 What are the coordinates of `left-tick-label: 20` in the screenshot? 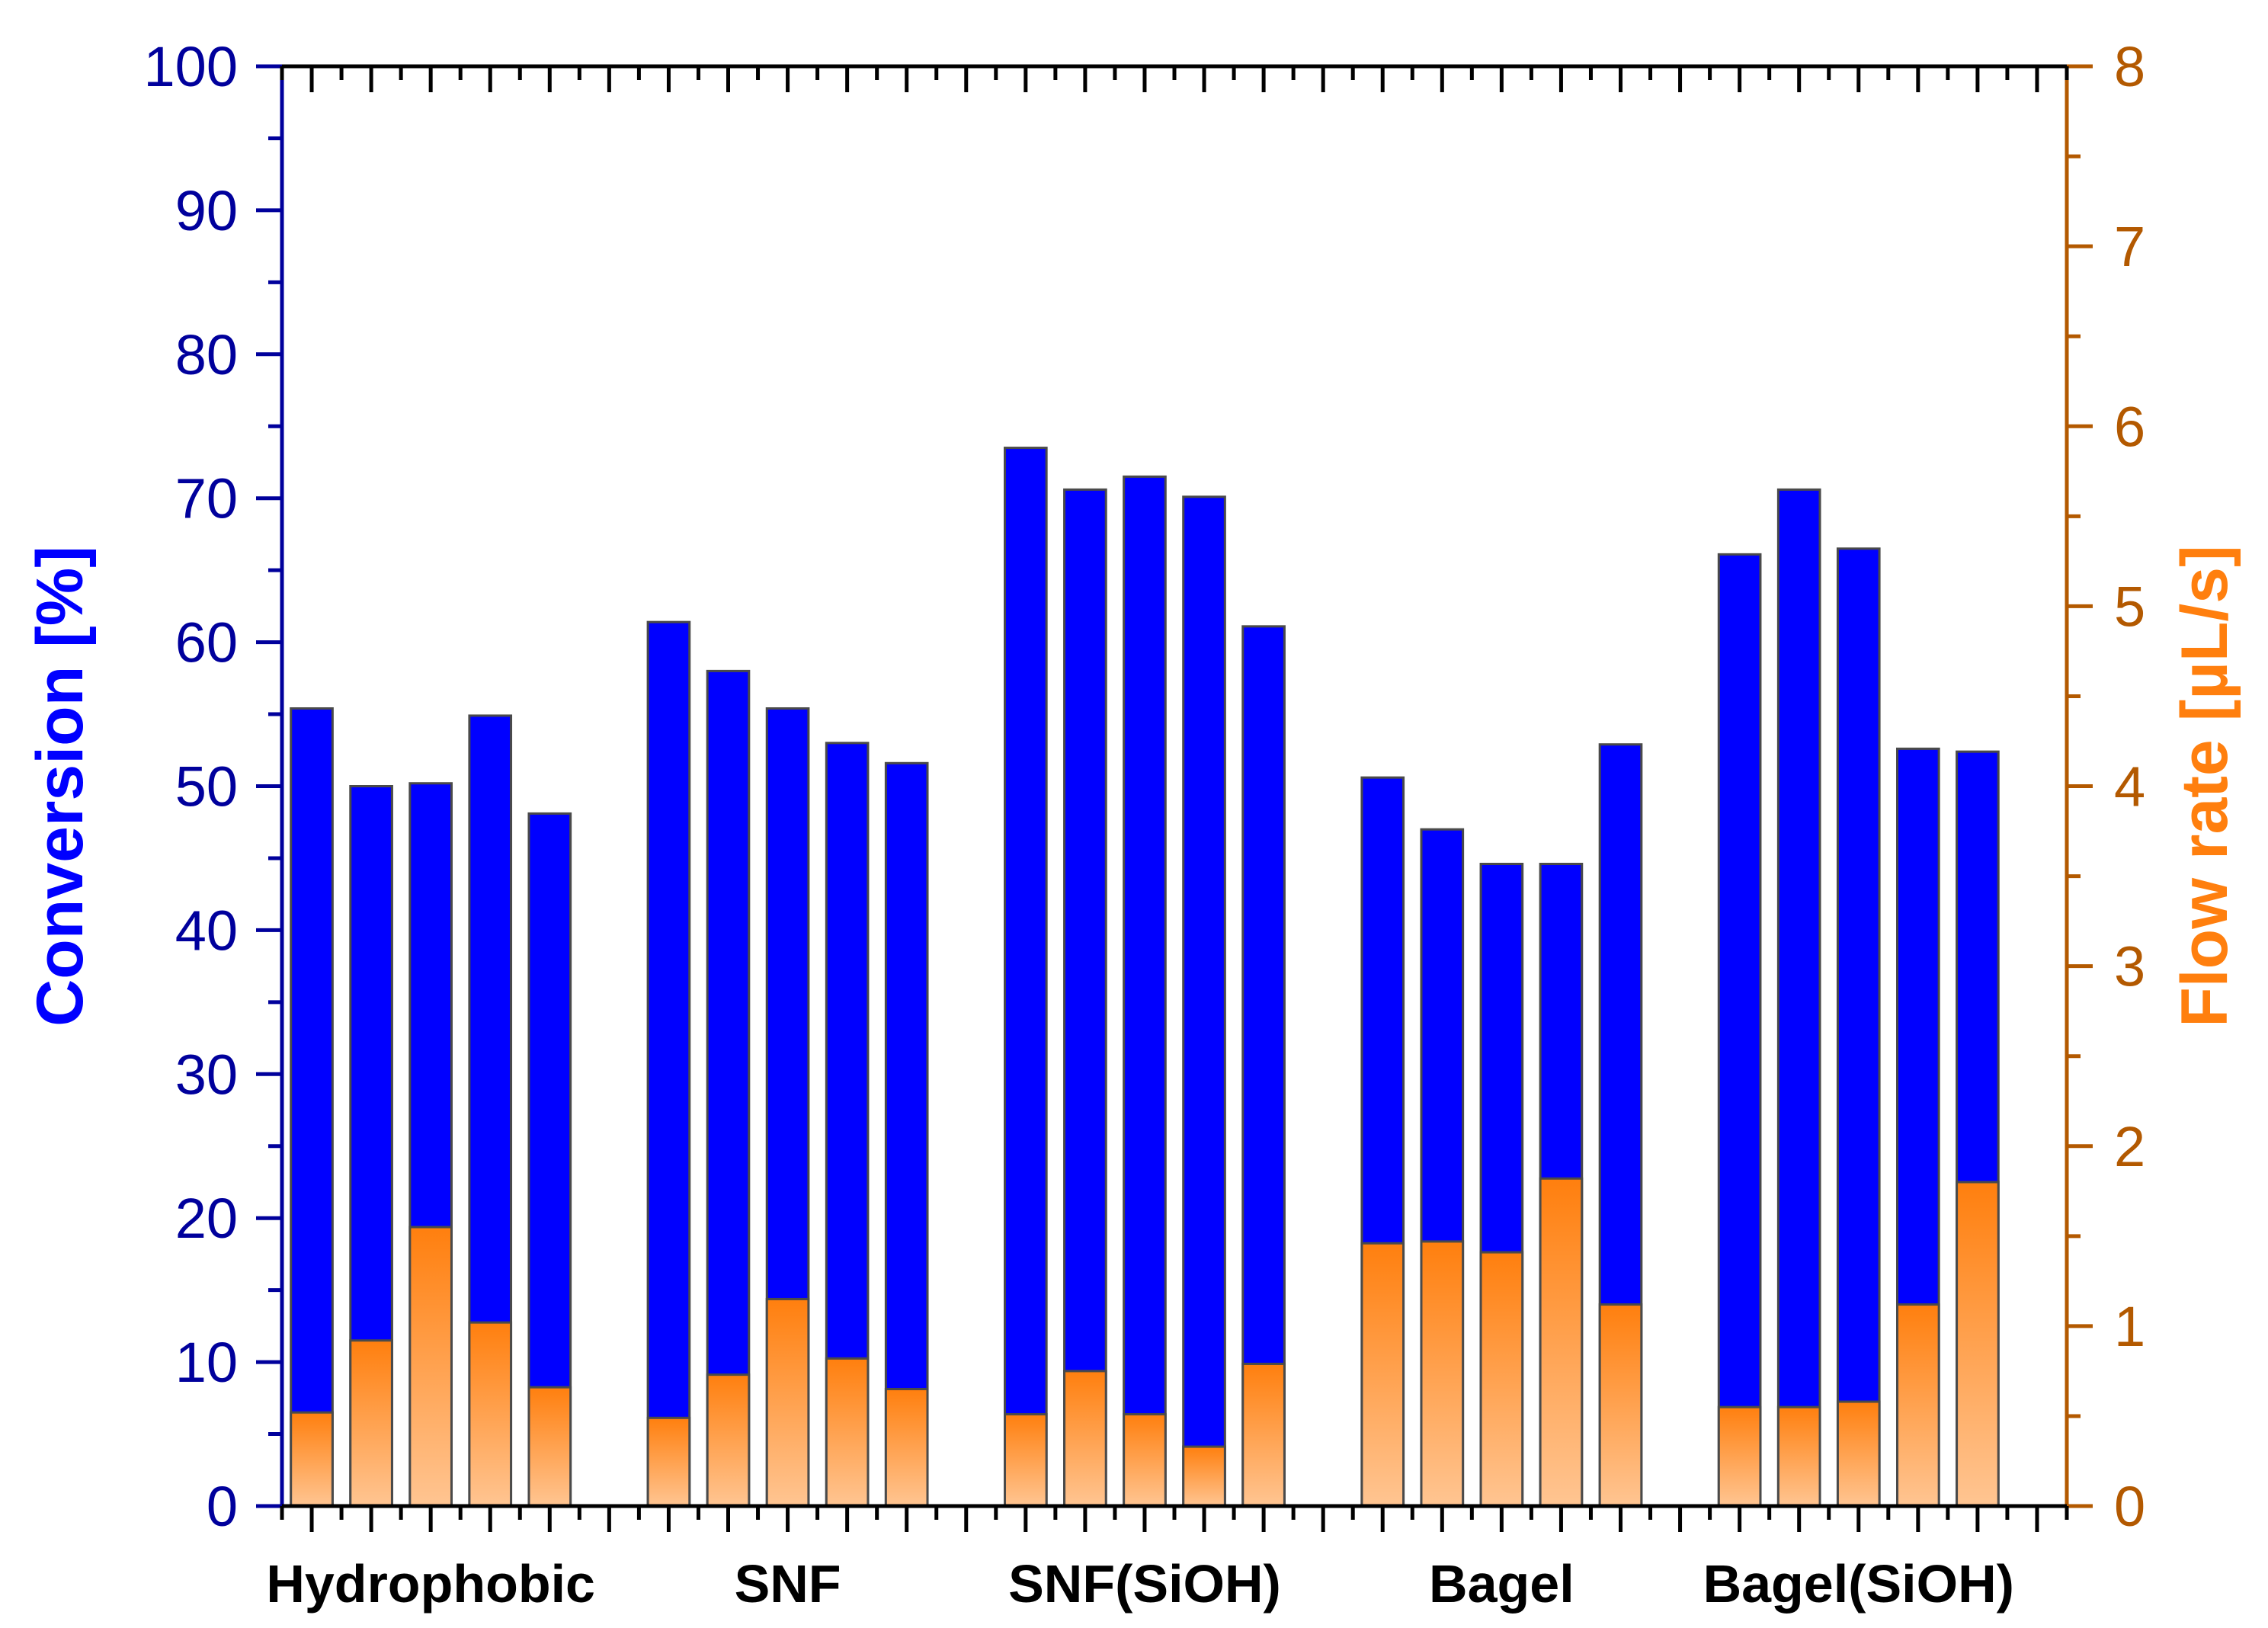 It's located at (206, 1218).